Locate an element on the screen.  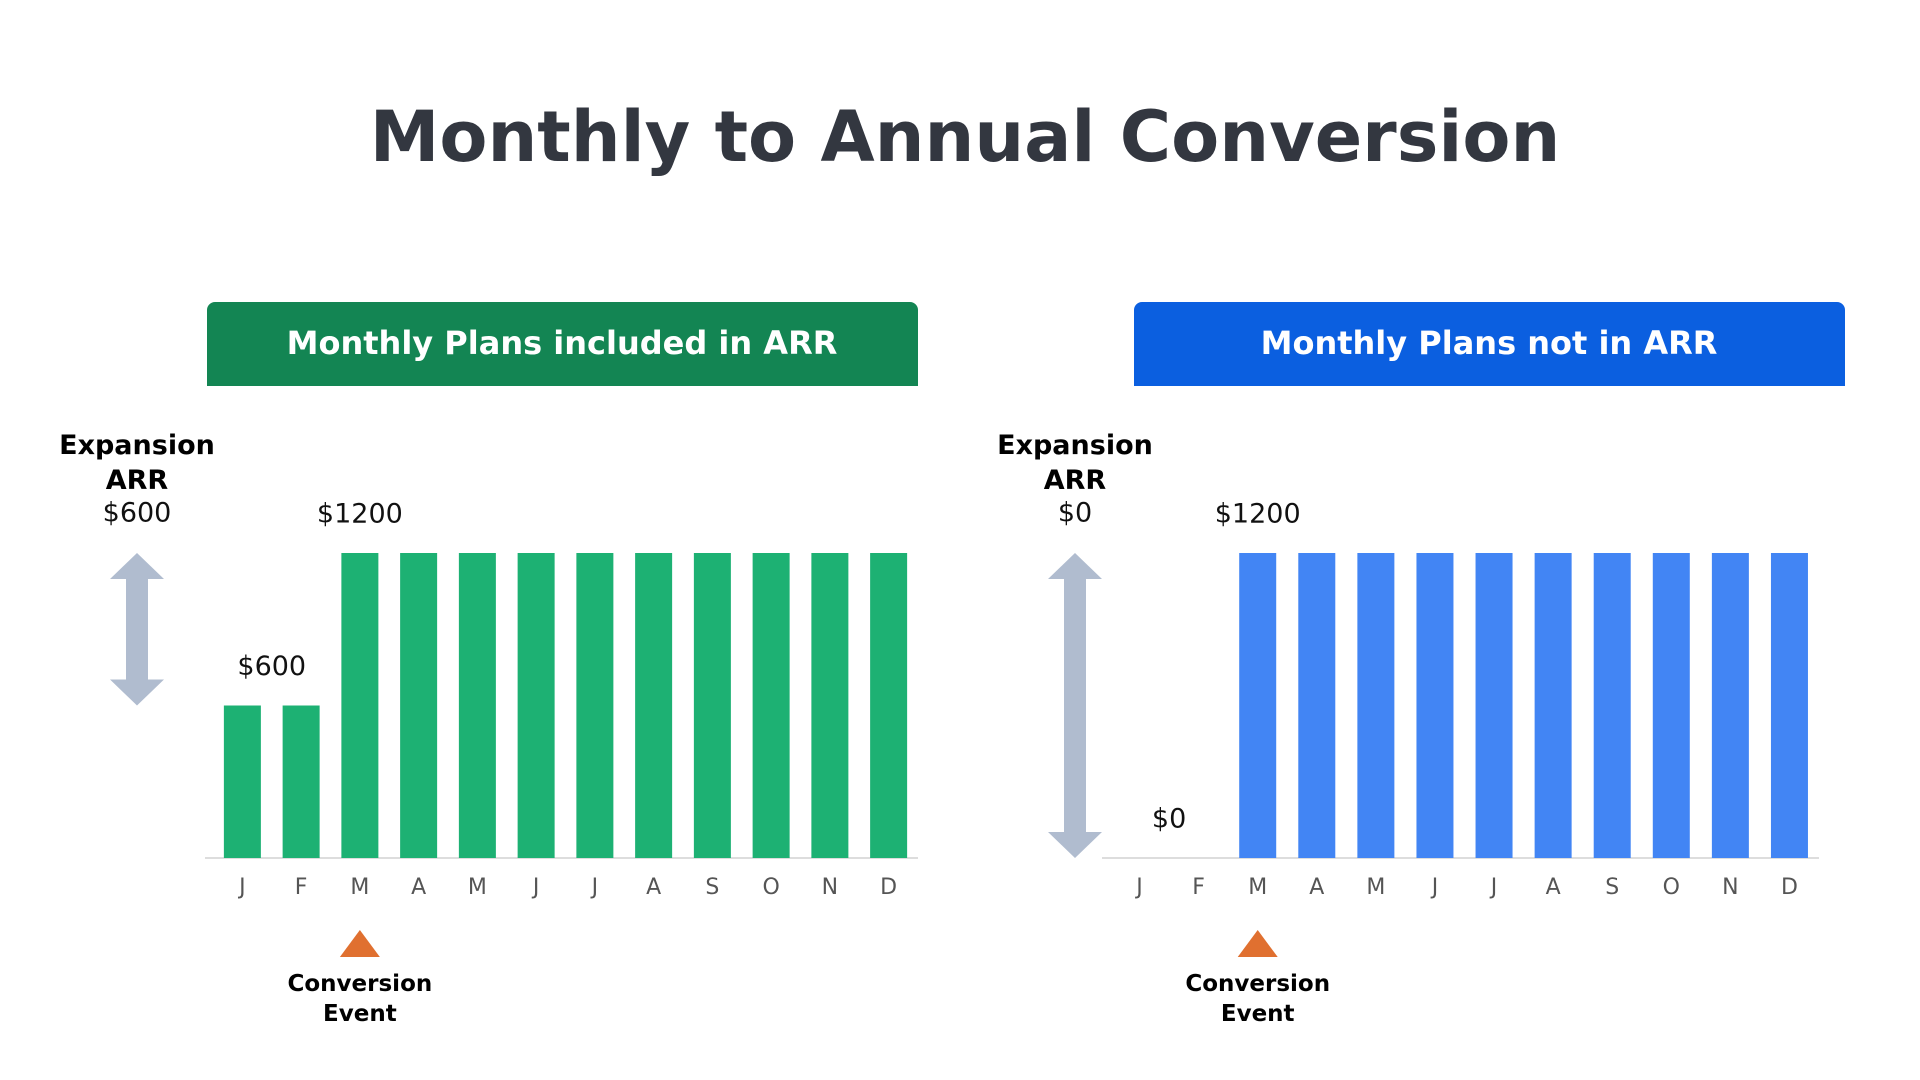
panel-title: Monthly Plans included in ARR is located at coordinates (562, 343).